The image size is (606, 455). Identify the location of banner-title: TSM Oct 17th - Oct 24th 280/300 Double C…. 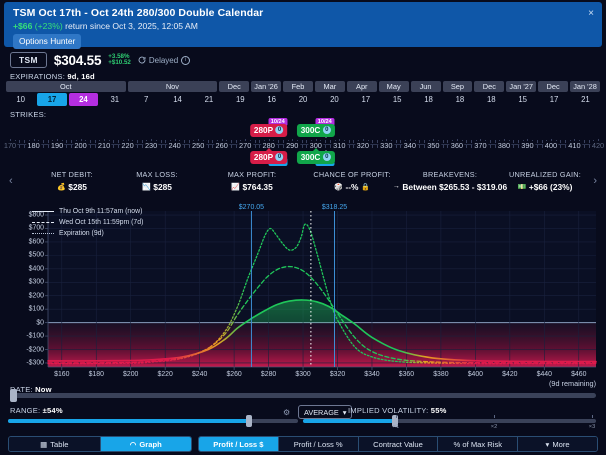
(138, 13).